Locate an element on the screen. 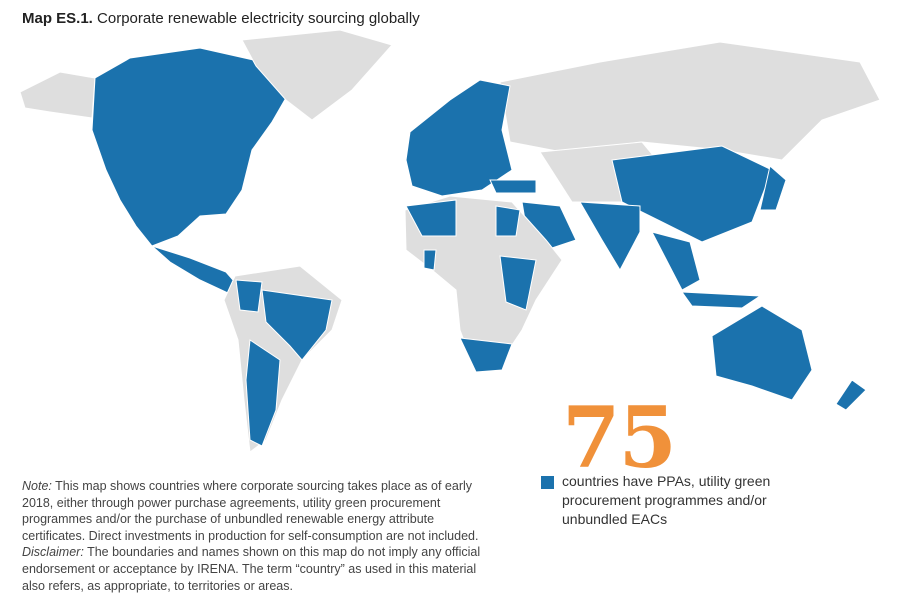 The height and width of the screenshot is (613, 920). north-america is located at coordinates (189, 147).